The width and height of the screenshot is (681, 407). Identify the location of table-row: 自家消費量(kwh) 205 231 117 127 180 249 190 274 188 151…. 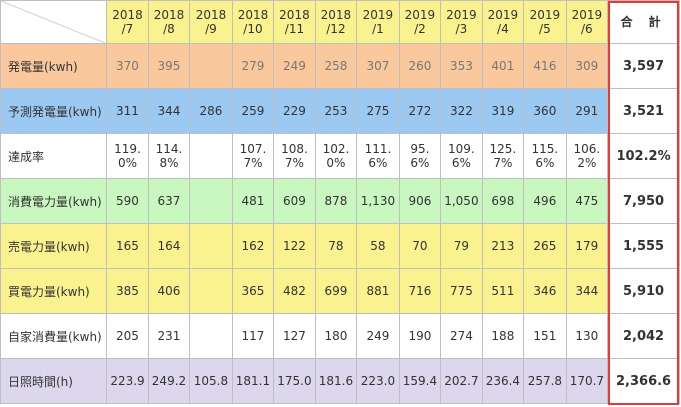
(340, 336).